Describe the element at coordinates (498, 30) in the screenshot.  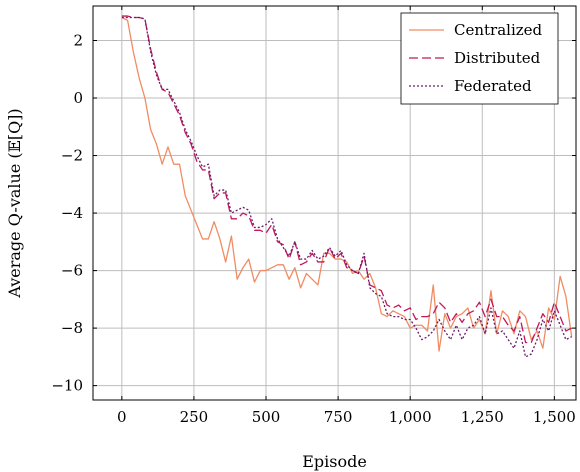
I see `legend-label-centralized: Centralized` at that location.